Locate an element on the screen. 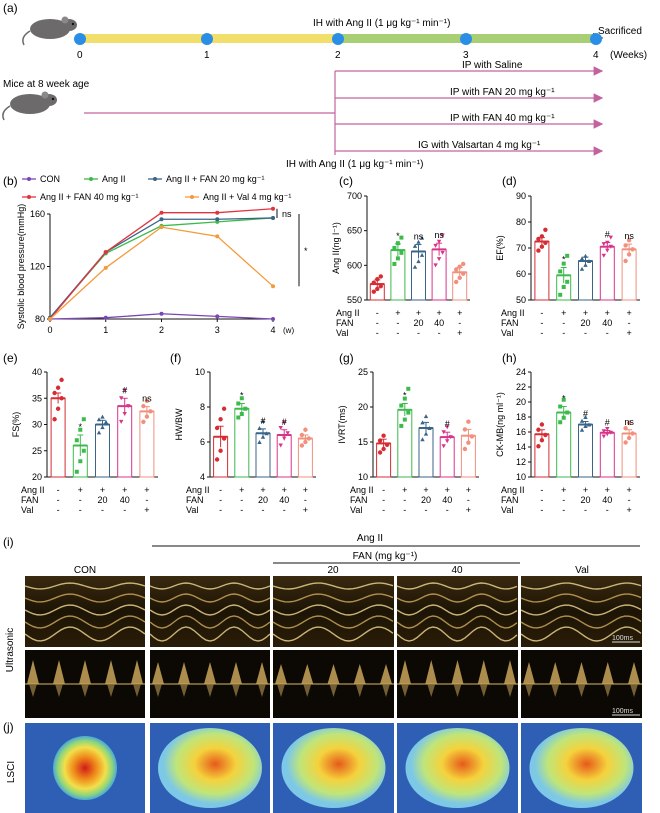 The height and width of the screenshot is (813, 660). panel-label-g: (g) is located at coordinates (346, 358).